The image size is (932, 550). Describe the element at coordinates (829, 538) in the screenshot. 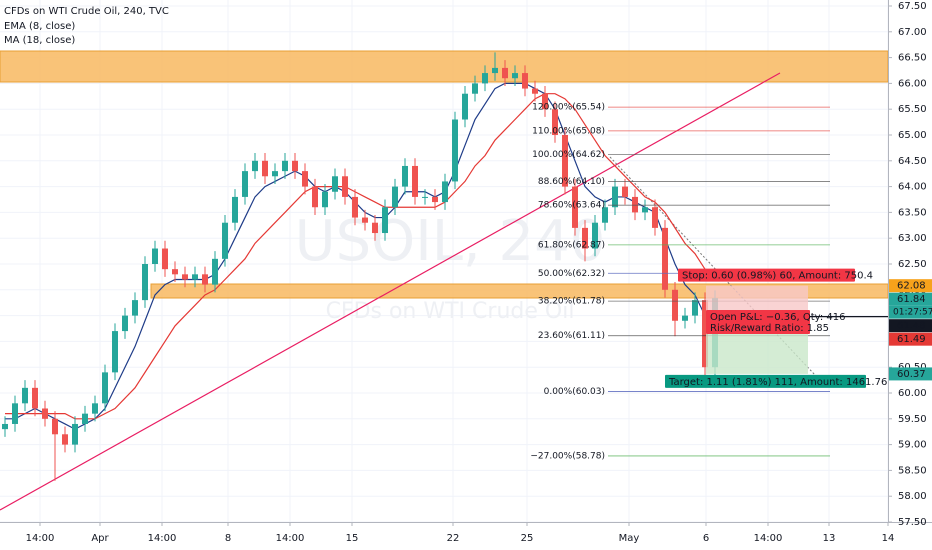

I see `x-tick-label: 13` at that location.